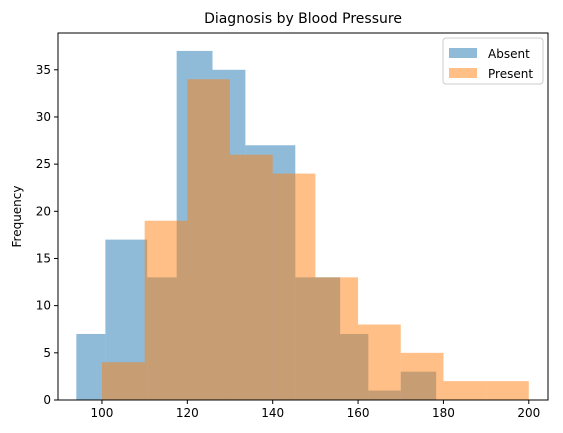  I want to click on y-tick-label: 35, so click(43, 70).